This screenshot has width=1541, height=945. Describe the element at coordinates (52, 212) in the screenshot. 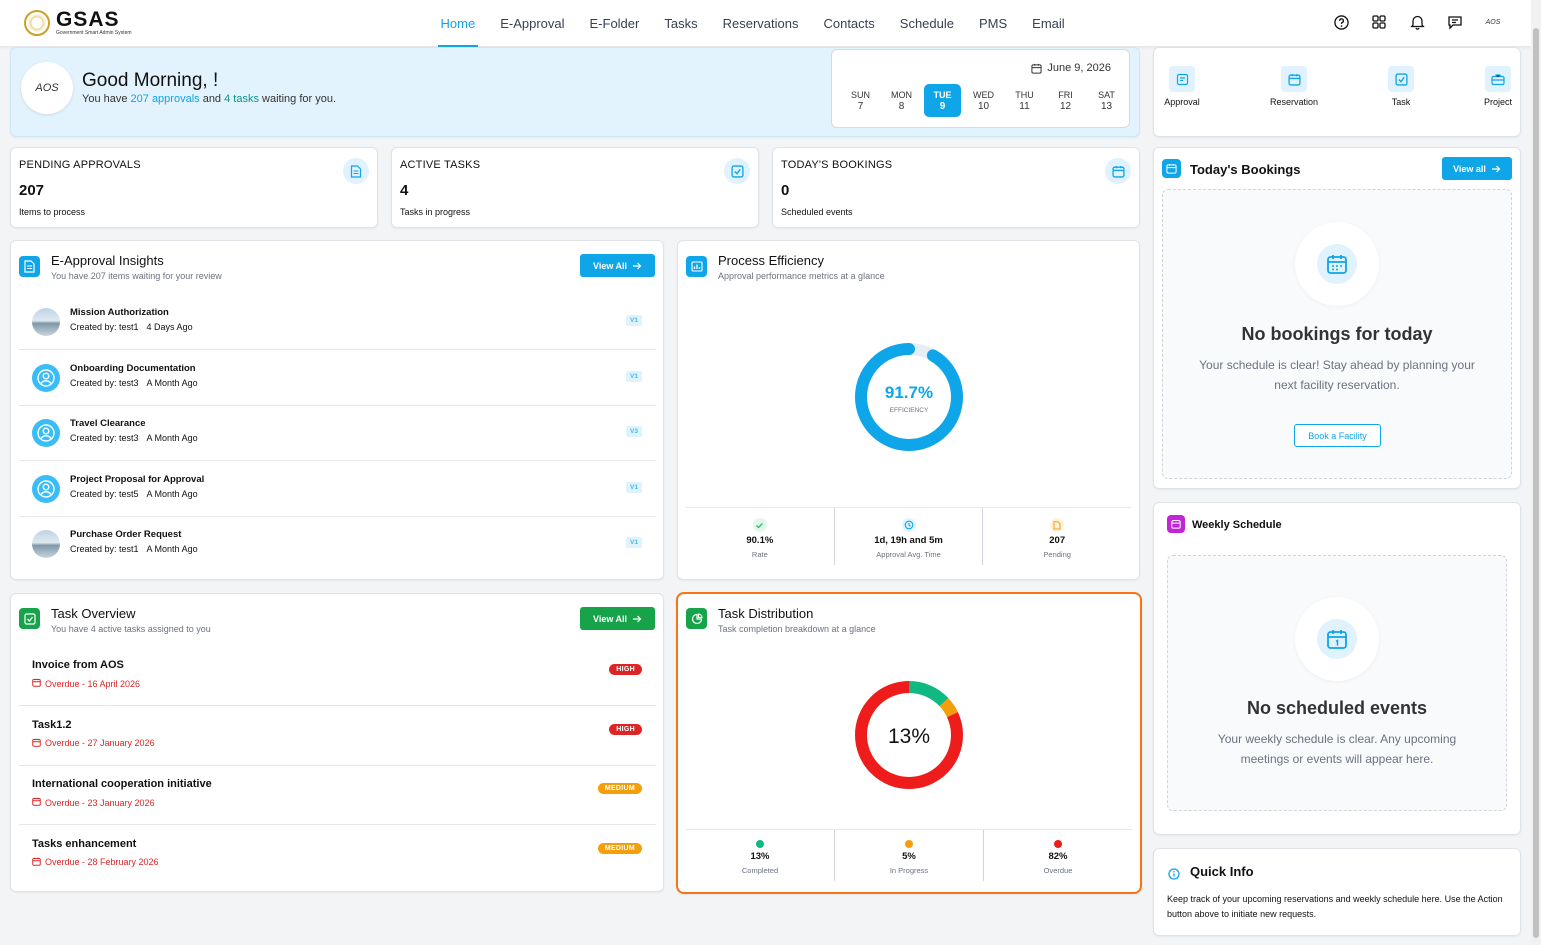

I see `stat-sub: Items to process` at that location.